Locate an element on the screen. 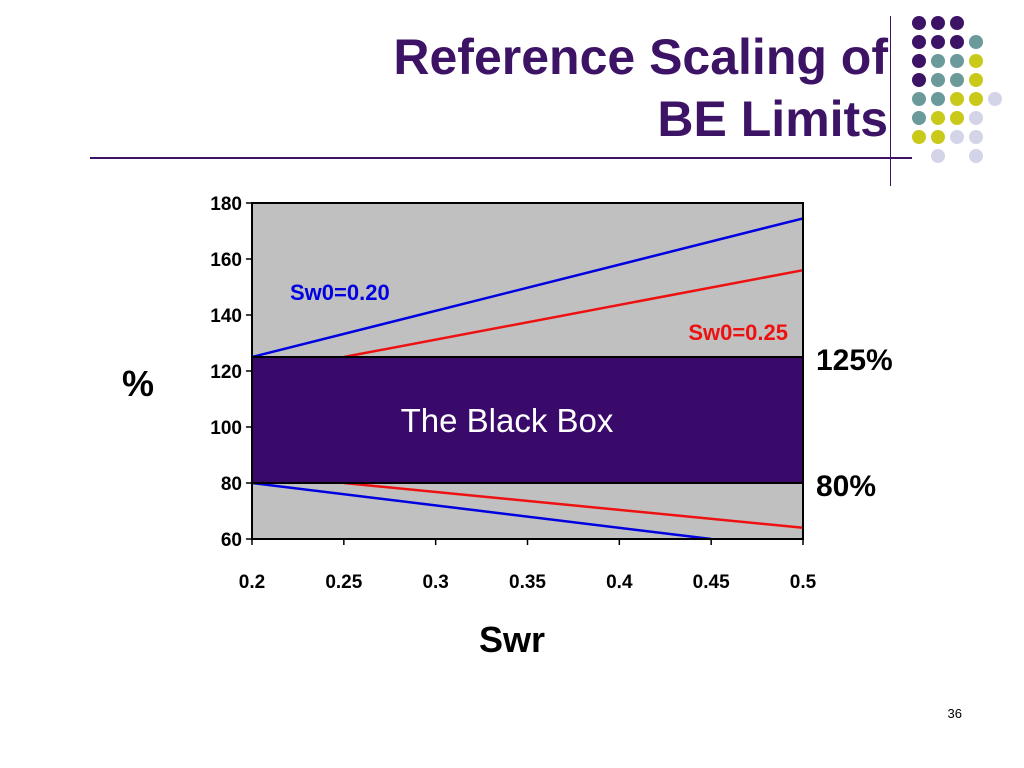 Image resolution: width=1024 pixels, height=768 pixels. series-line-sw020-upper is located at coordinates (527, 288).